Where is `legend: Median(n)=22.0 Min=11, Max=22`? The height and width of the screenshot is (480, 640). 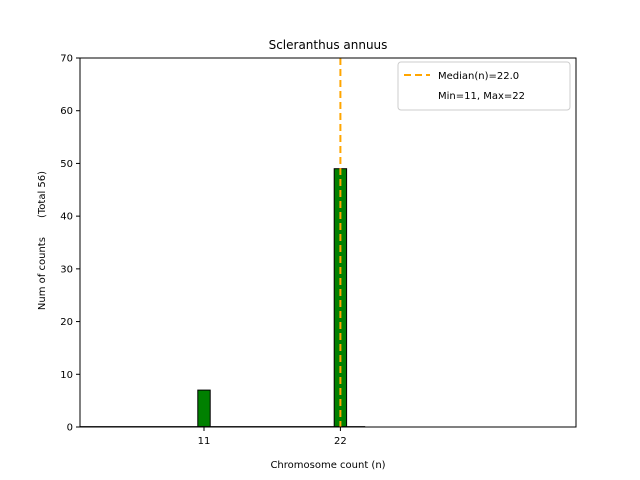
legend: Median(n)=22.0 Min=11, Max=22 is located at coordinates (484, 86).